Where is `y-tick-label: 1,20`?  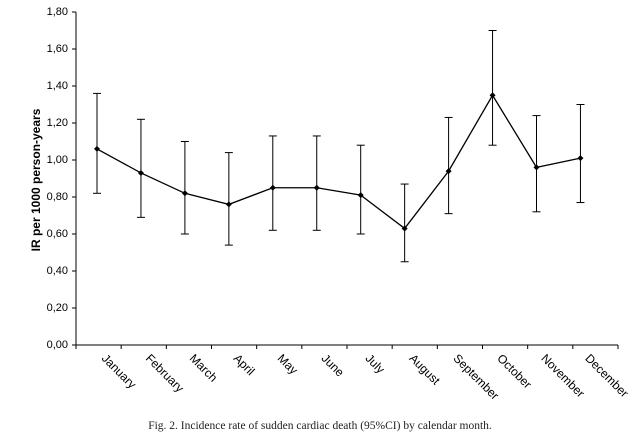 y-tick-label: 1,20 is located at coordinates (57, 123).